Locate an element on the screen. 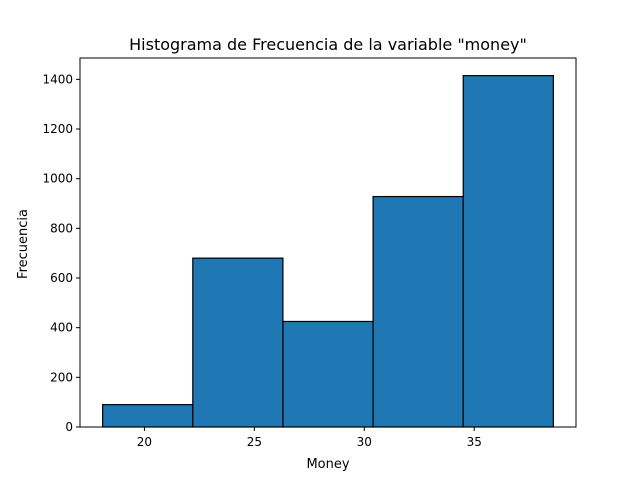  y-tick-label: 1200 is located at coordinates (57, 129).